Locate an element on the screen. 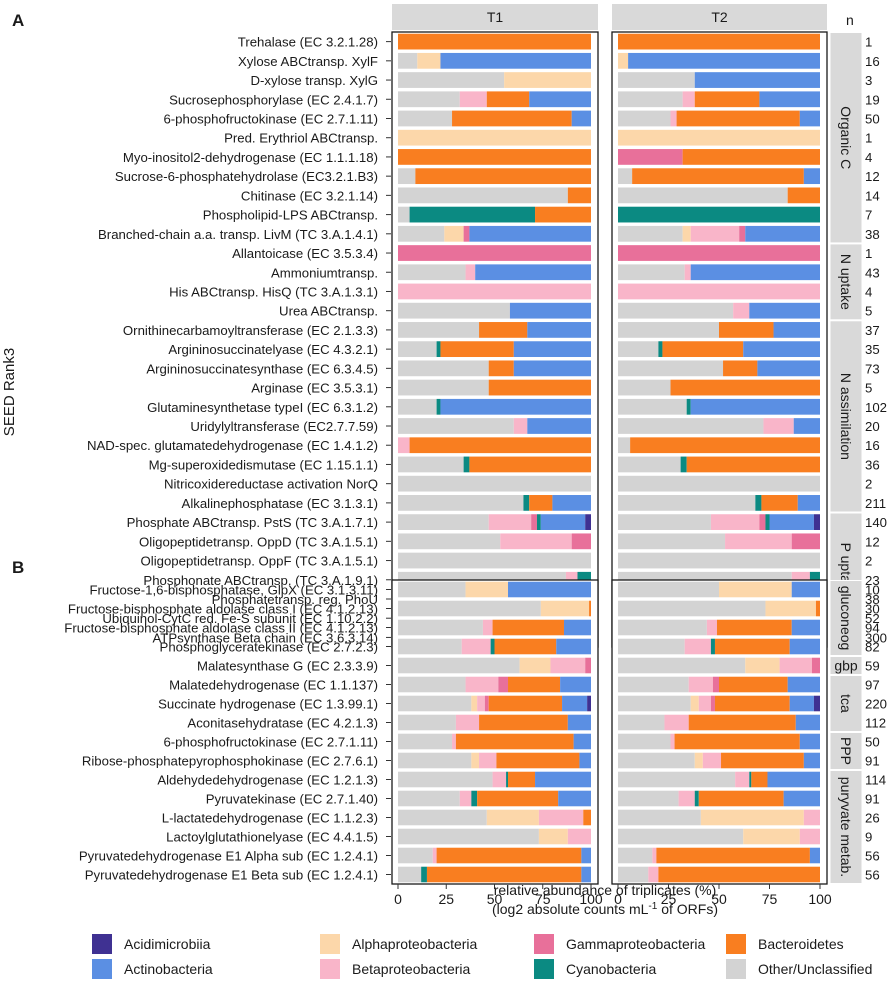  x-tick-label: 50 is located at coordinates (719, 899).